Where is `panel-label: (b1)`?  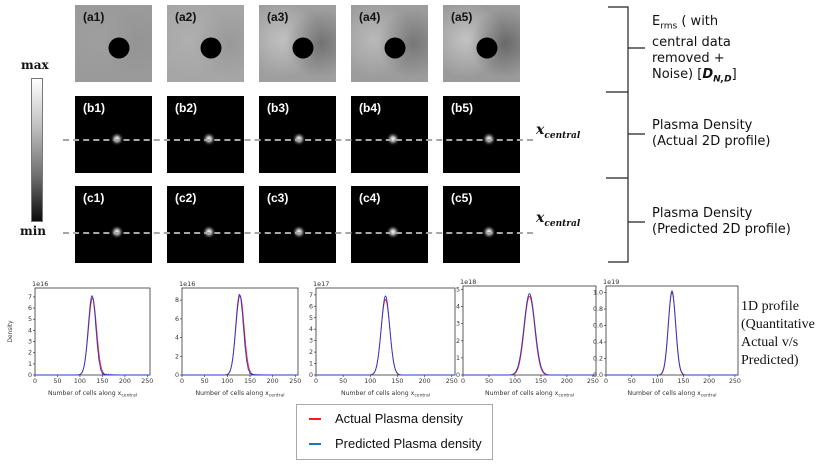 panel-label: (b1) is located at coordinates (94, 108).